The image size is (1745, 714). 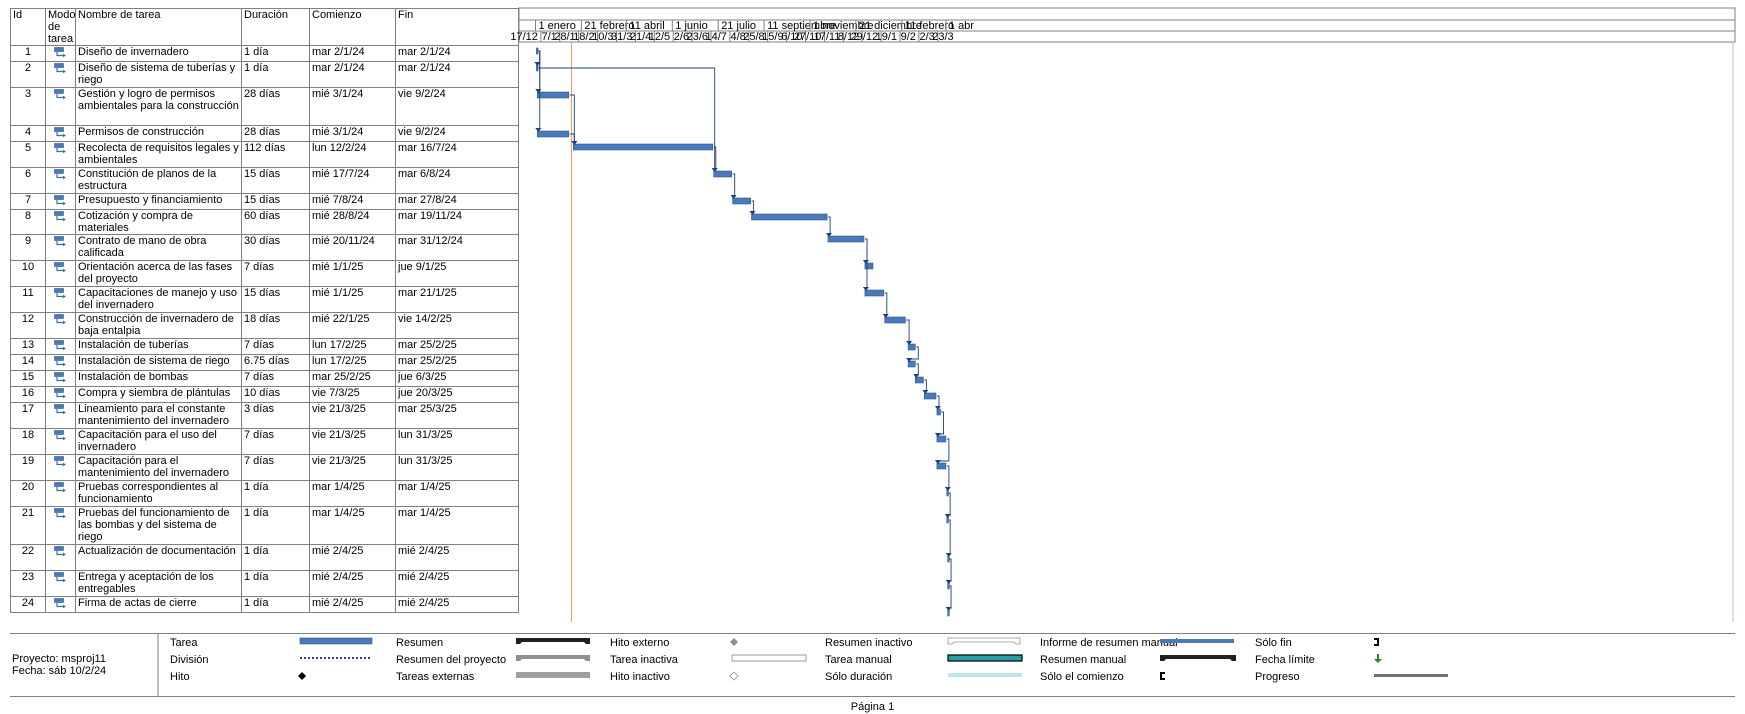 I want to click on legend-start-only-symbol, so click(x=1162, y=676).